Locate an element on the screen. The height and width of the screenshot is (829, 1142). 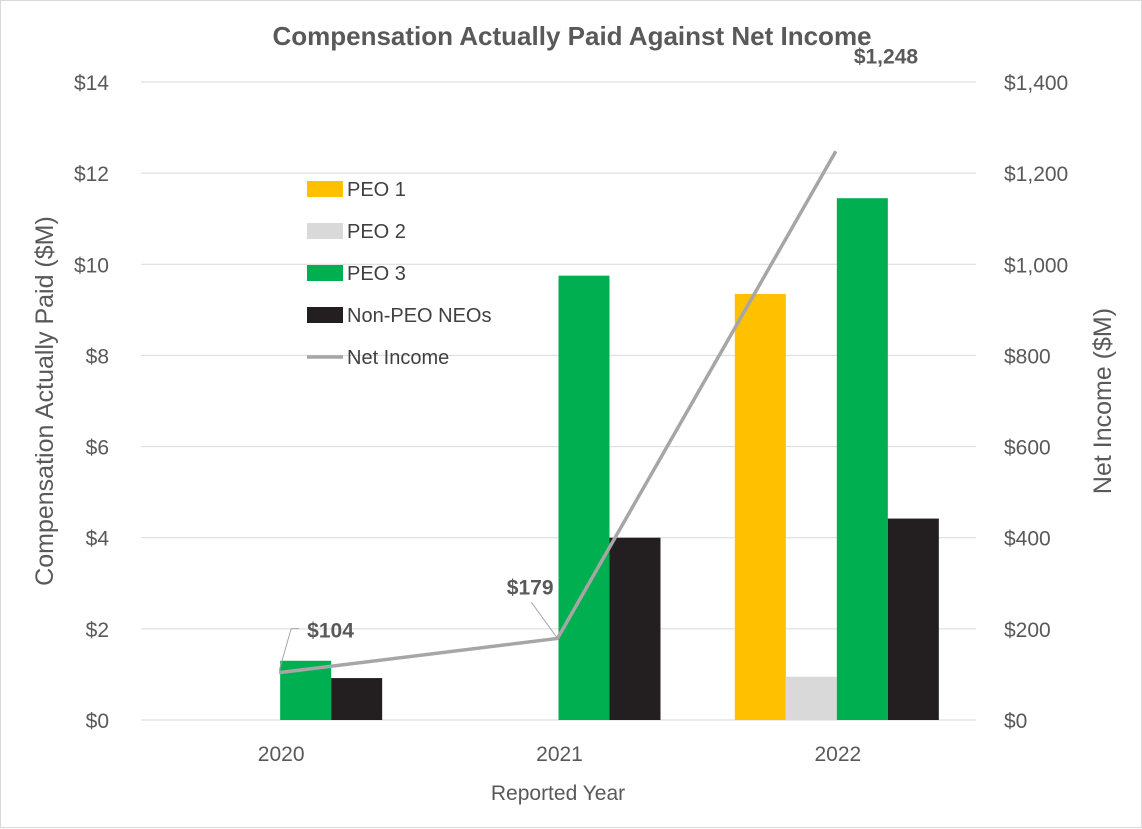
x-tick-label-2020: 2020 is located at coordinates (281, 754).